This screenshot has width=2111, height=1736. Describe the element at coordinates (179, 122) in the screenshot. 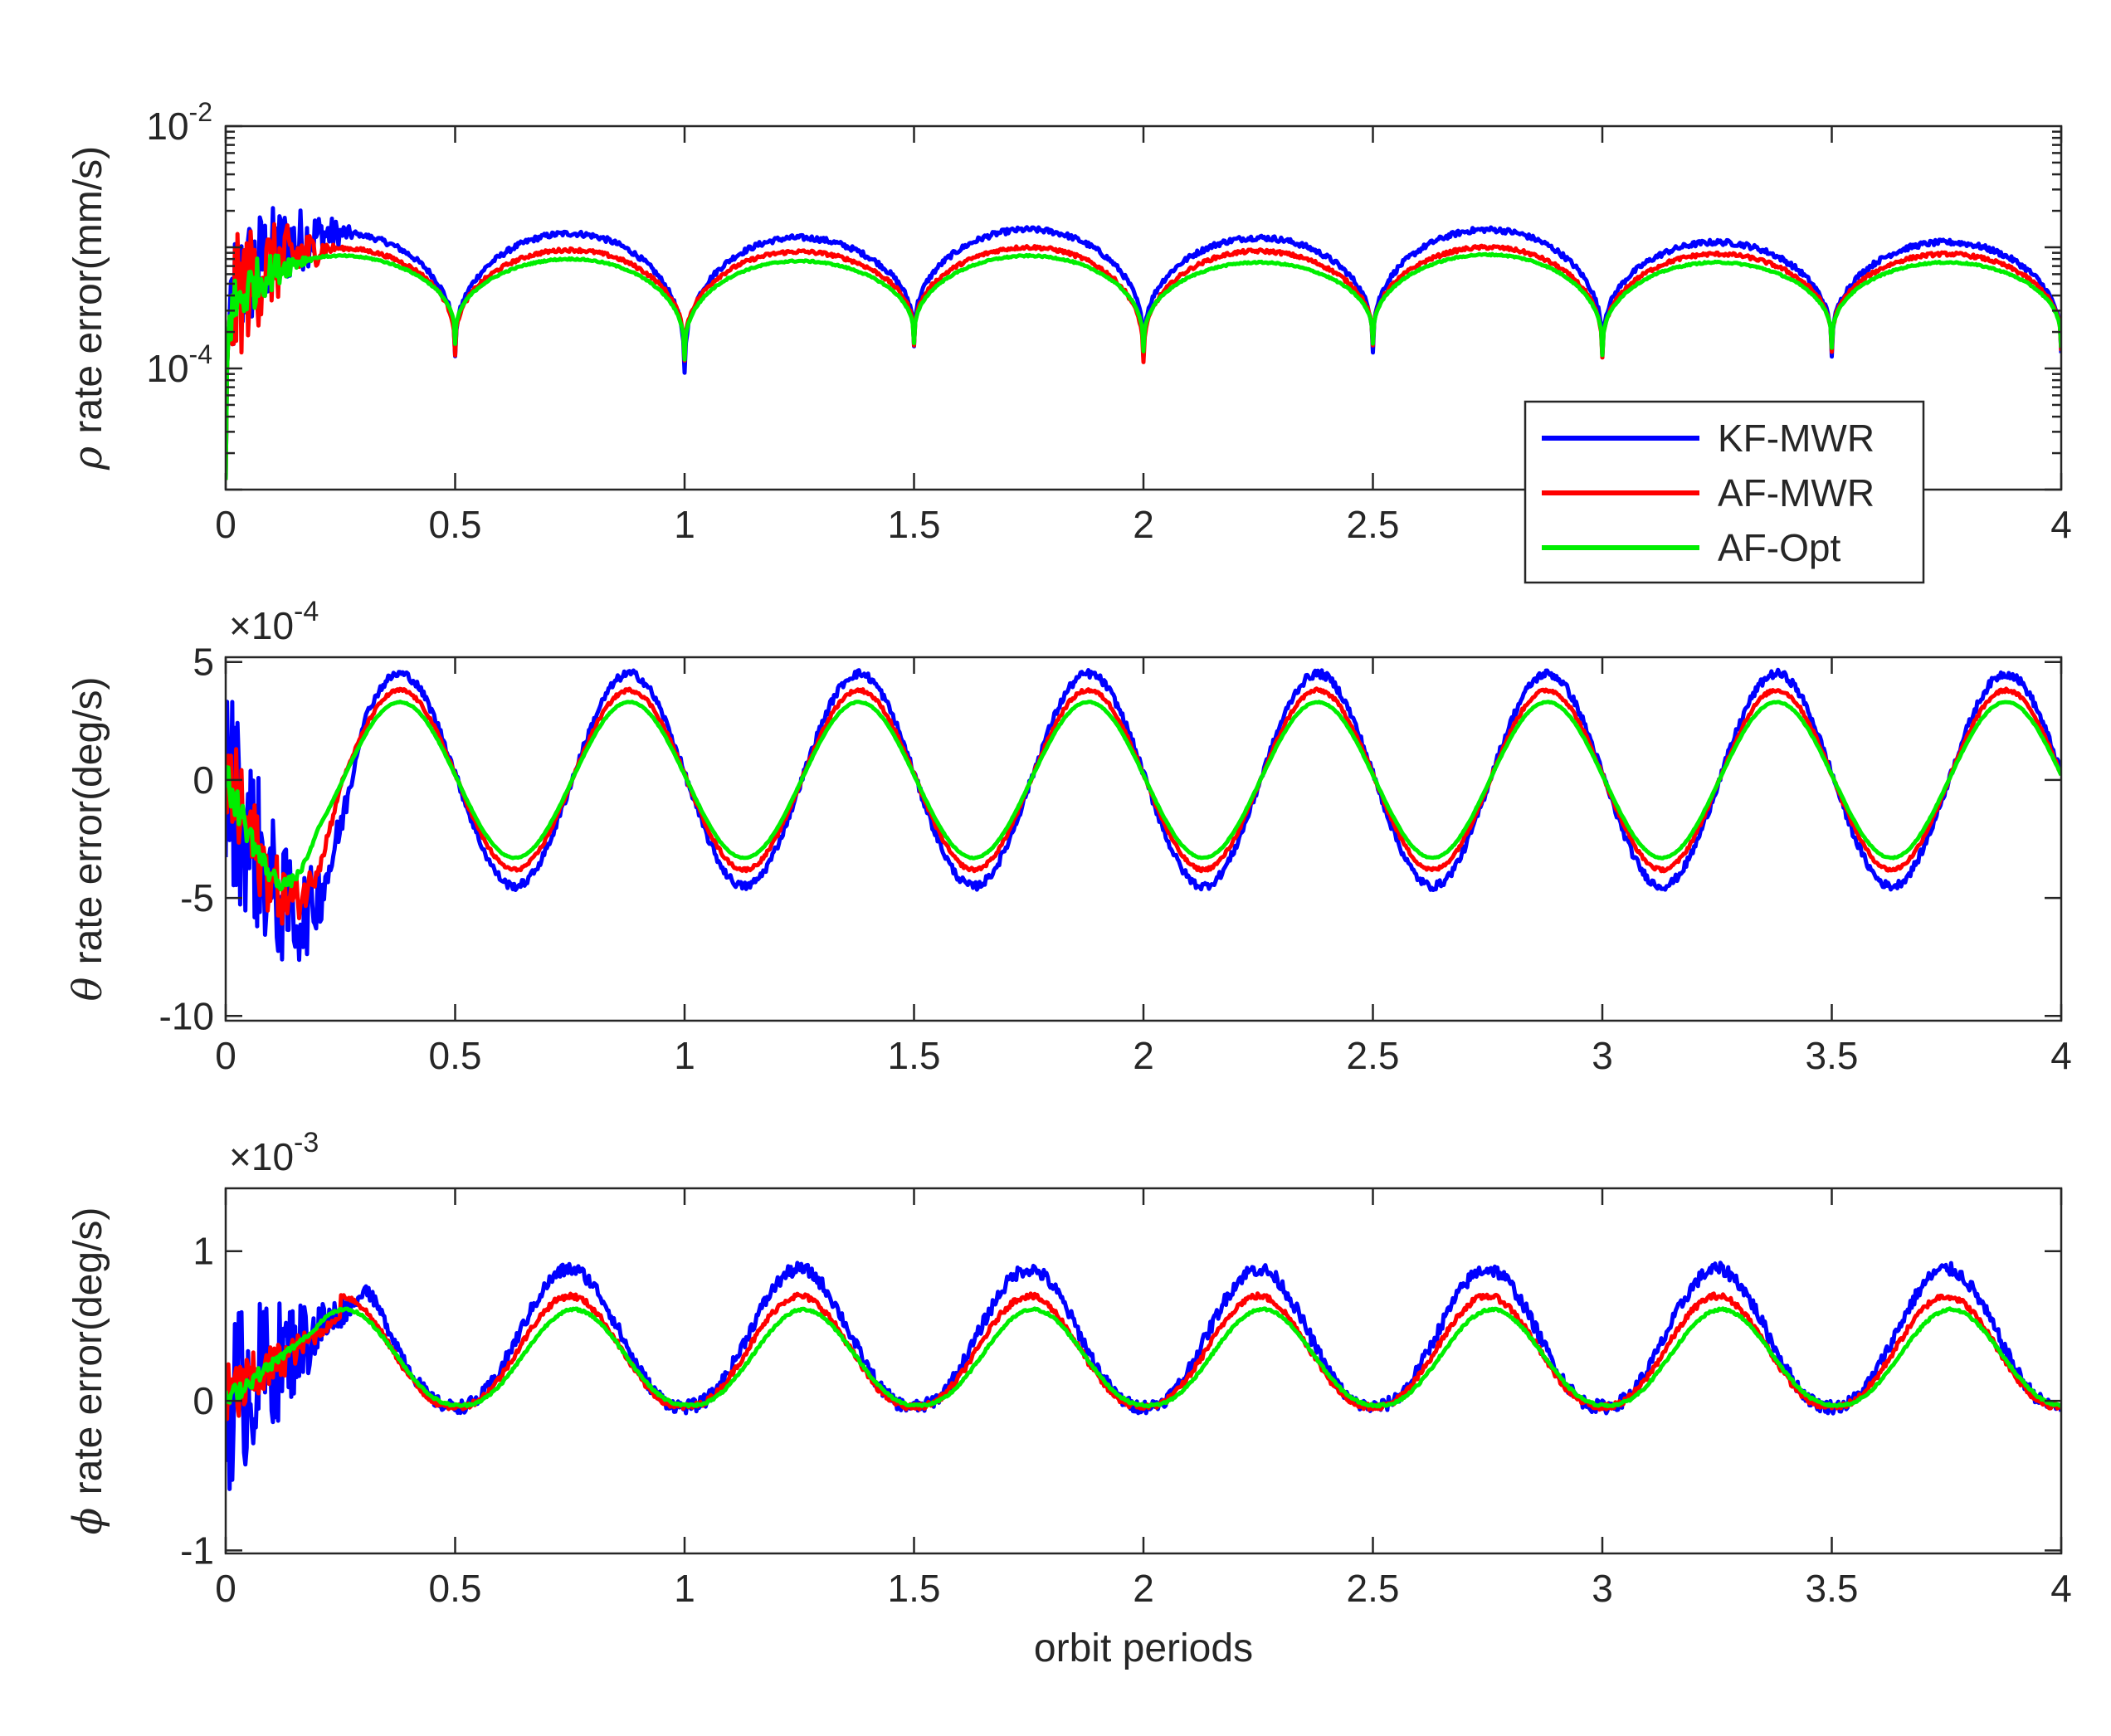

I see `y-tick-label: 10⁻²` at that location.